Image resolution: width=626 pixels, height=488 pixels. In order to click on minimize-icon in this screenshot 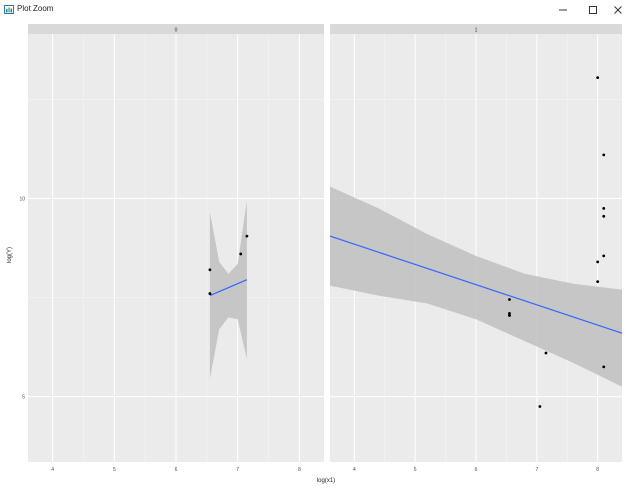, I will do `click(563, 10)`.